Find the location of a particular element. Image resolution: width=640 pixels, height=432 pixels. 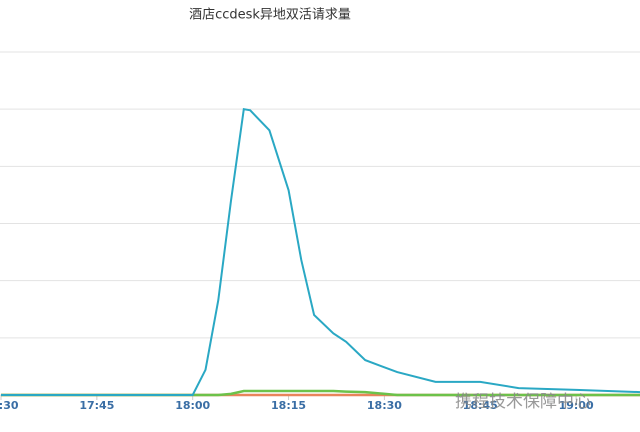

x-tick-label: 17:45 is located at coordinates (96, 405).